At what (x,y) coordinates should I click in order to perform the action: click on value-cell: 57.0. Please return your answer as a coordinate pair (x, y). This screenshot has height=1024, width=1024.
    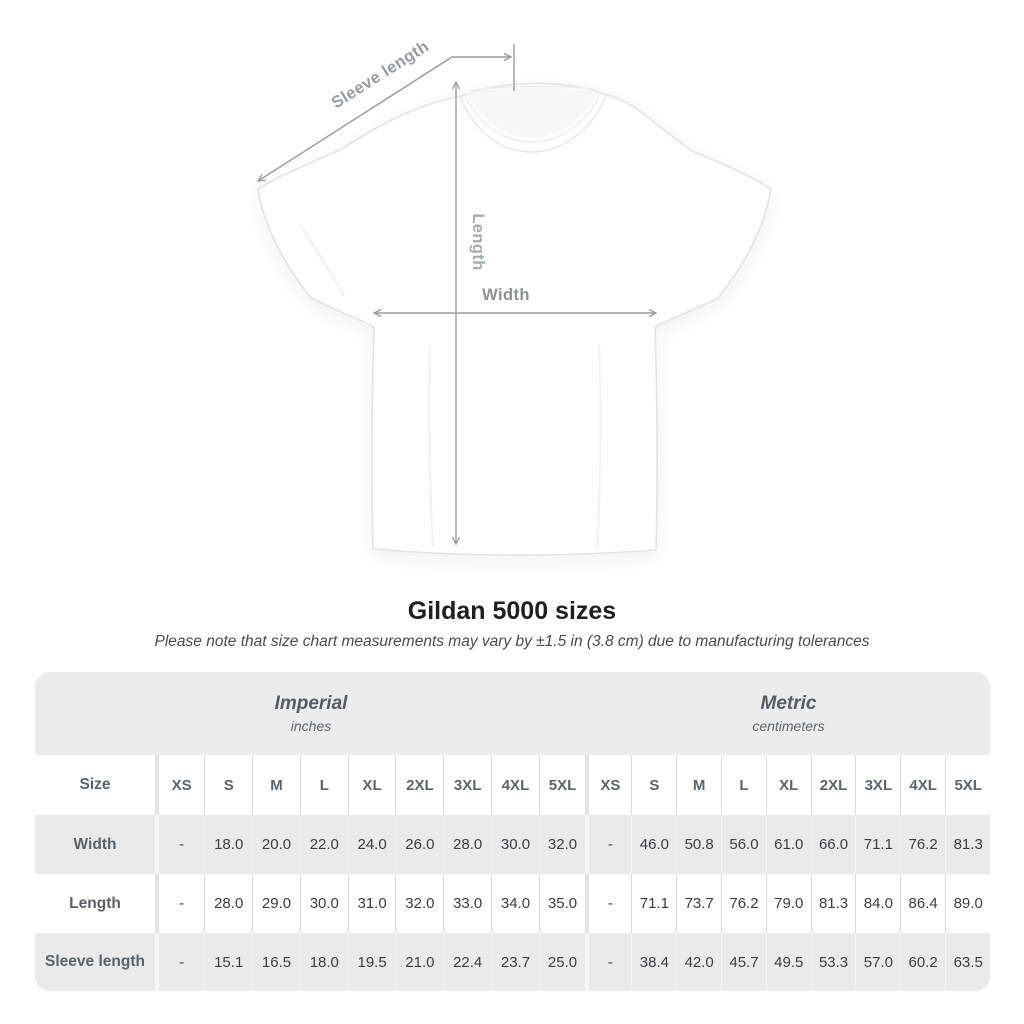
    Looking at the image, I should click on (878, 962).